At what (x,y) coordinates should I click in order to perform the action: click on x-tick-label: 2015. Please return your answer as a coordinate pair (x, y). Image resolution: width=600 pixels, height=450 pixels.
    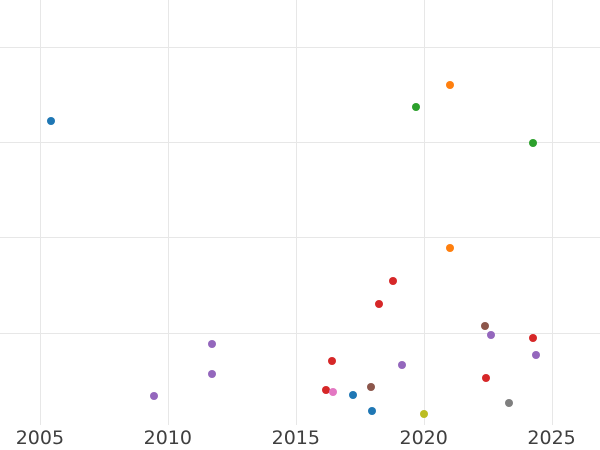
    Looking at the image, I should click on (295, 438).